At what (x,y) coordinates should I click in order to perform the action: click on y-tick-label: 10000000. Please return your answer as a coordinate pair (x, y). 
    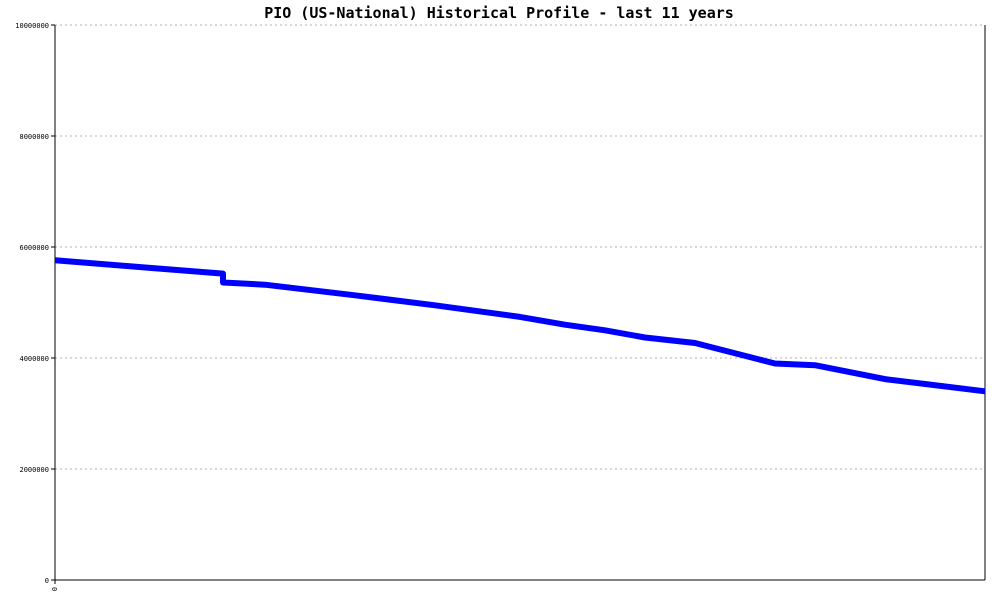
    Looking at the image, I should click on (32, 26).